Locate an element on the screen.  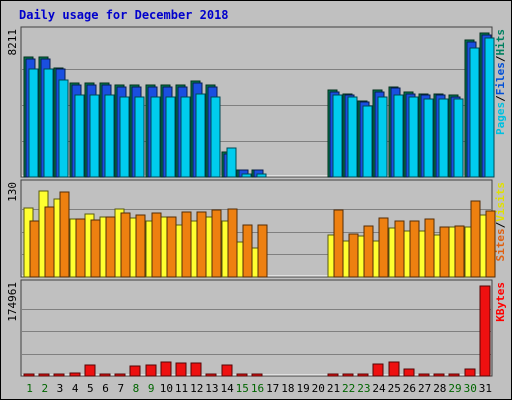
x-tick-label-11: 11 is located at coordinates (181, 388).